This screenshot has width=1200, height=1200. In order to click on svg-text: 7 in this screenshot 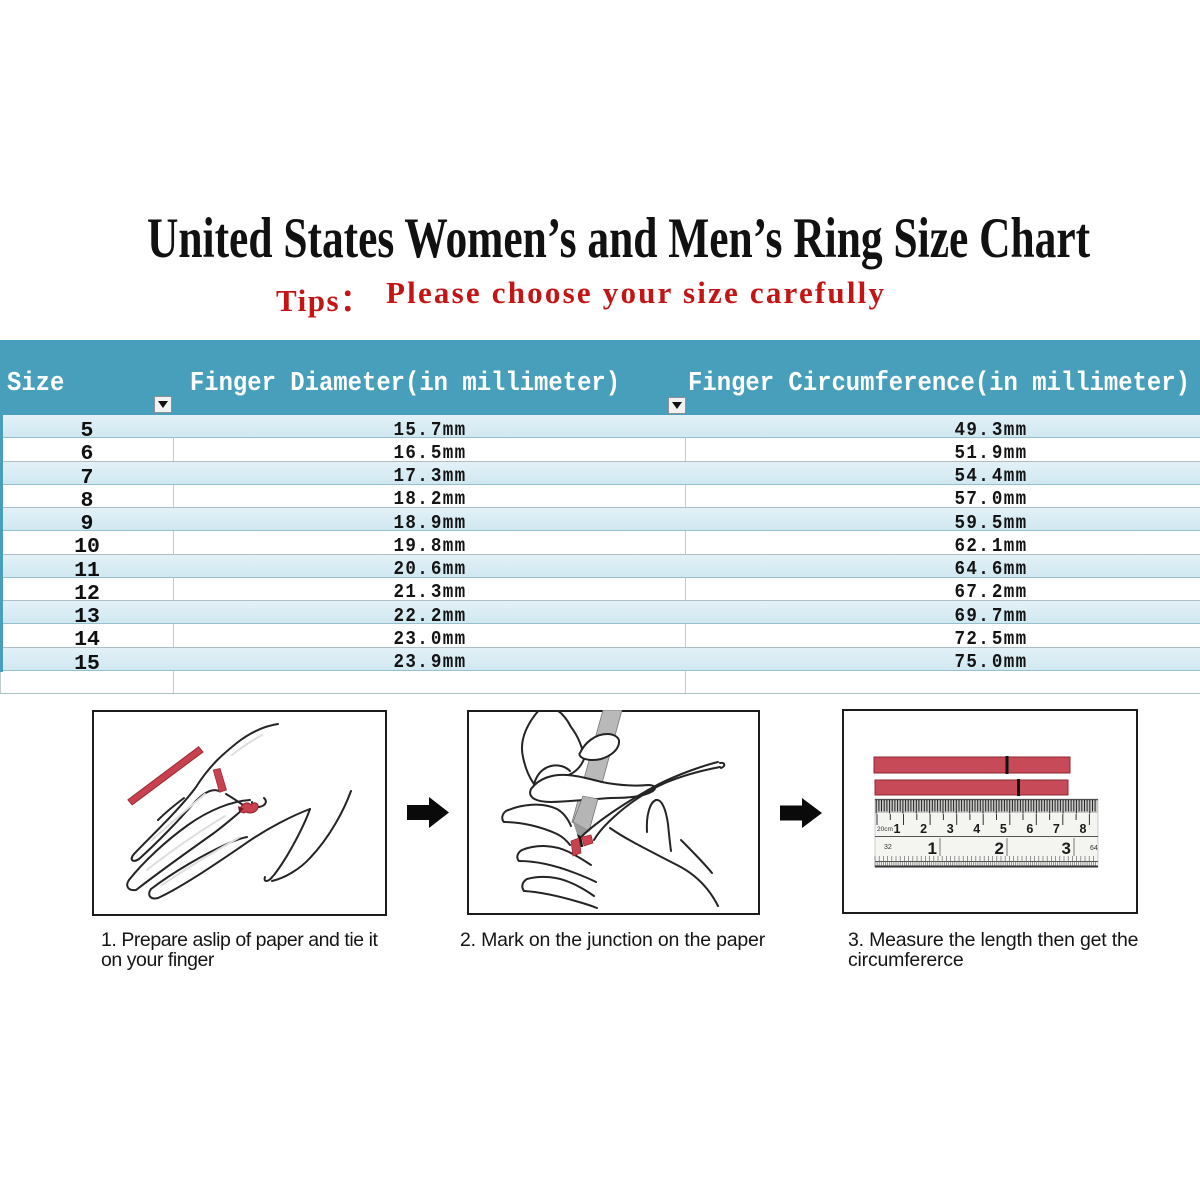, I will do `click(1056, 829)`.